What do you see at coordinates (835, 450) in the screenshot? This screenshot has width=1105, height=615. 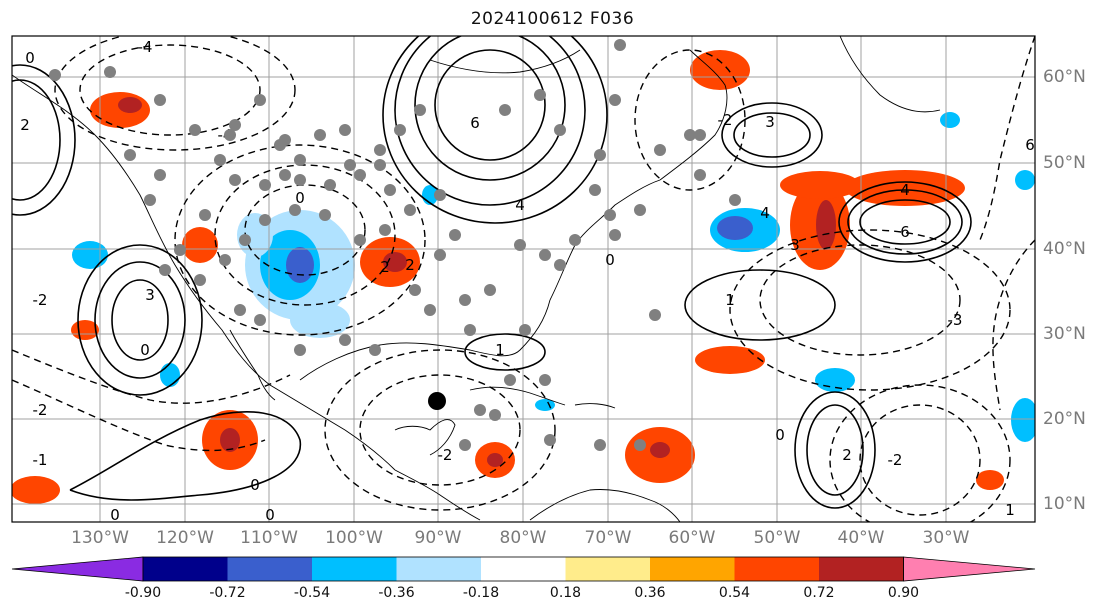 I see `contour-high-tropical-atlantic` at bounding box center [835, 450].